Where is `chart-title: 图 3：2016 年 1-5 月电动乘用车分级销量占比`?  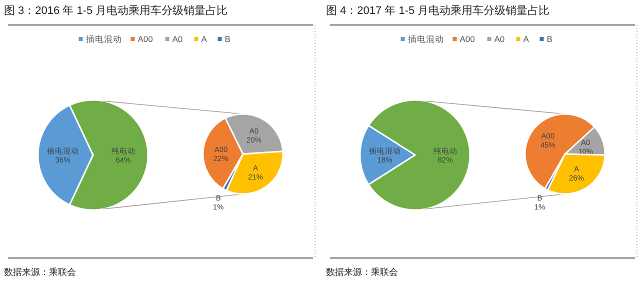
chart-title: 图 3：2016 年 1-5 月电动乘用车分级销量占比 is located at coordinates (116, 10).